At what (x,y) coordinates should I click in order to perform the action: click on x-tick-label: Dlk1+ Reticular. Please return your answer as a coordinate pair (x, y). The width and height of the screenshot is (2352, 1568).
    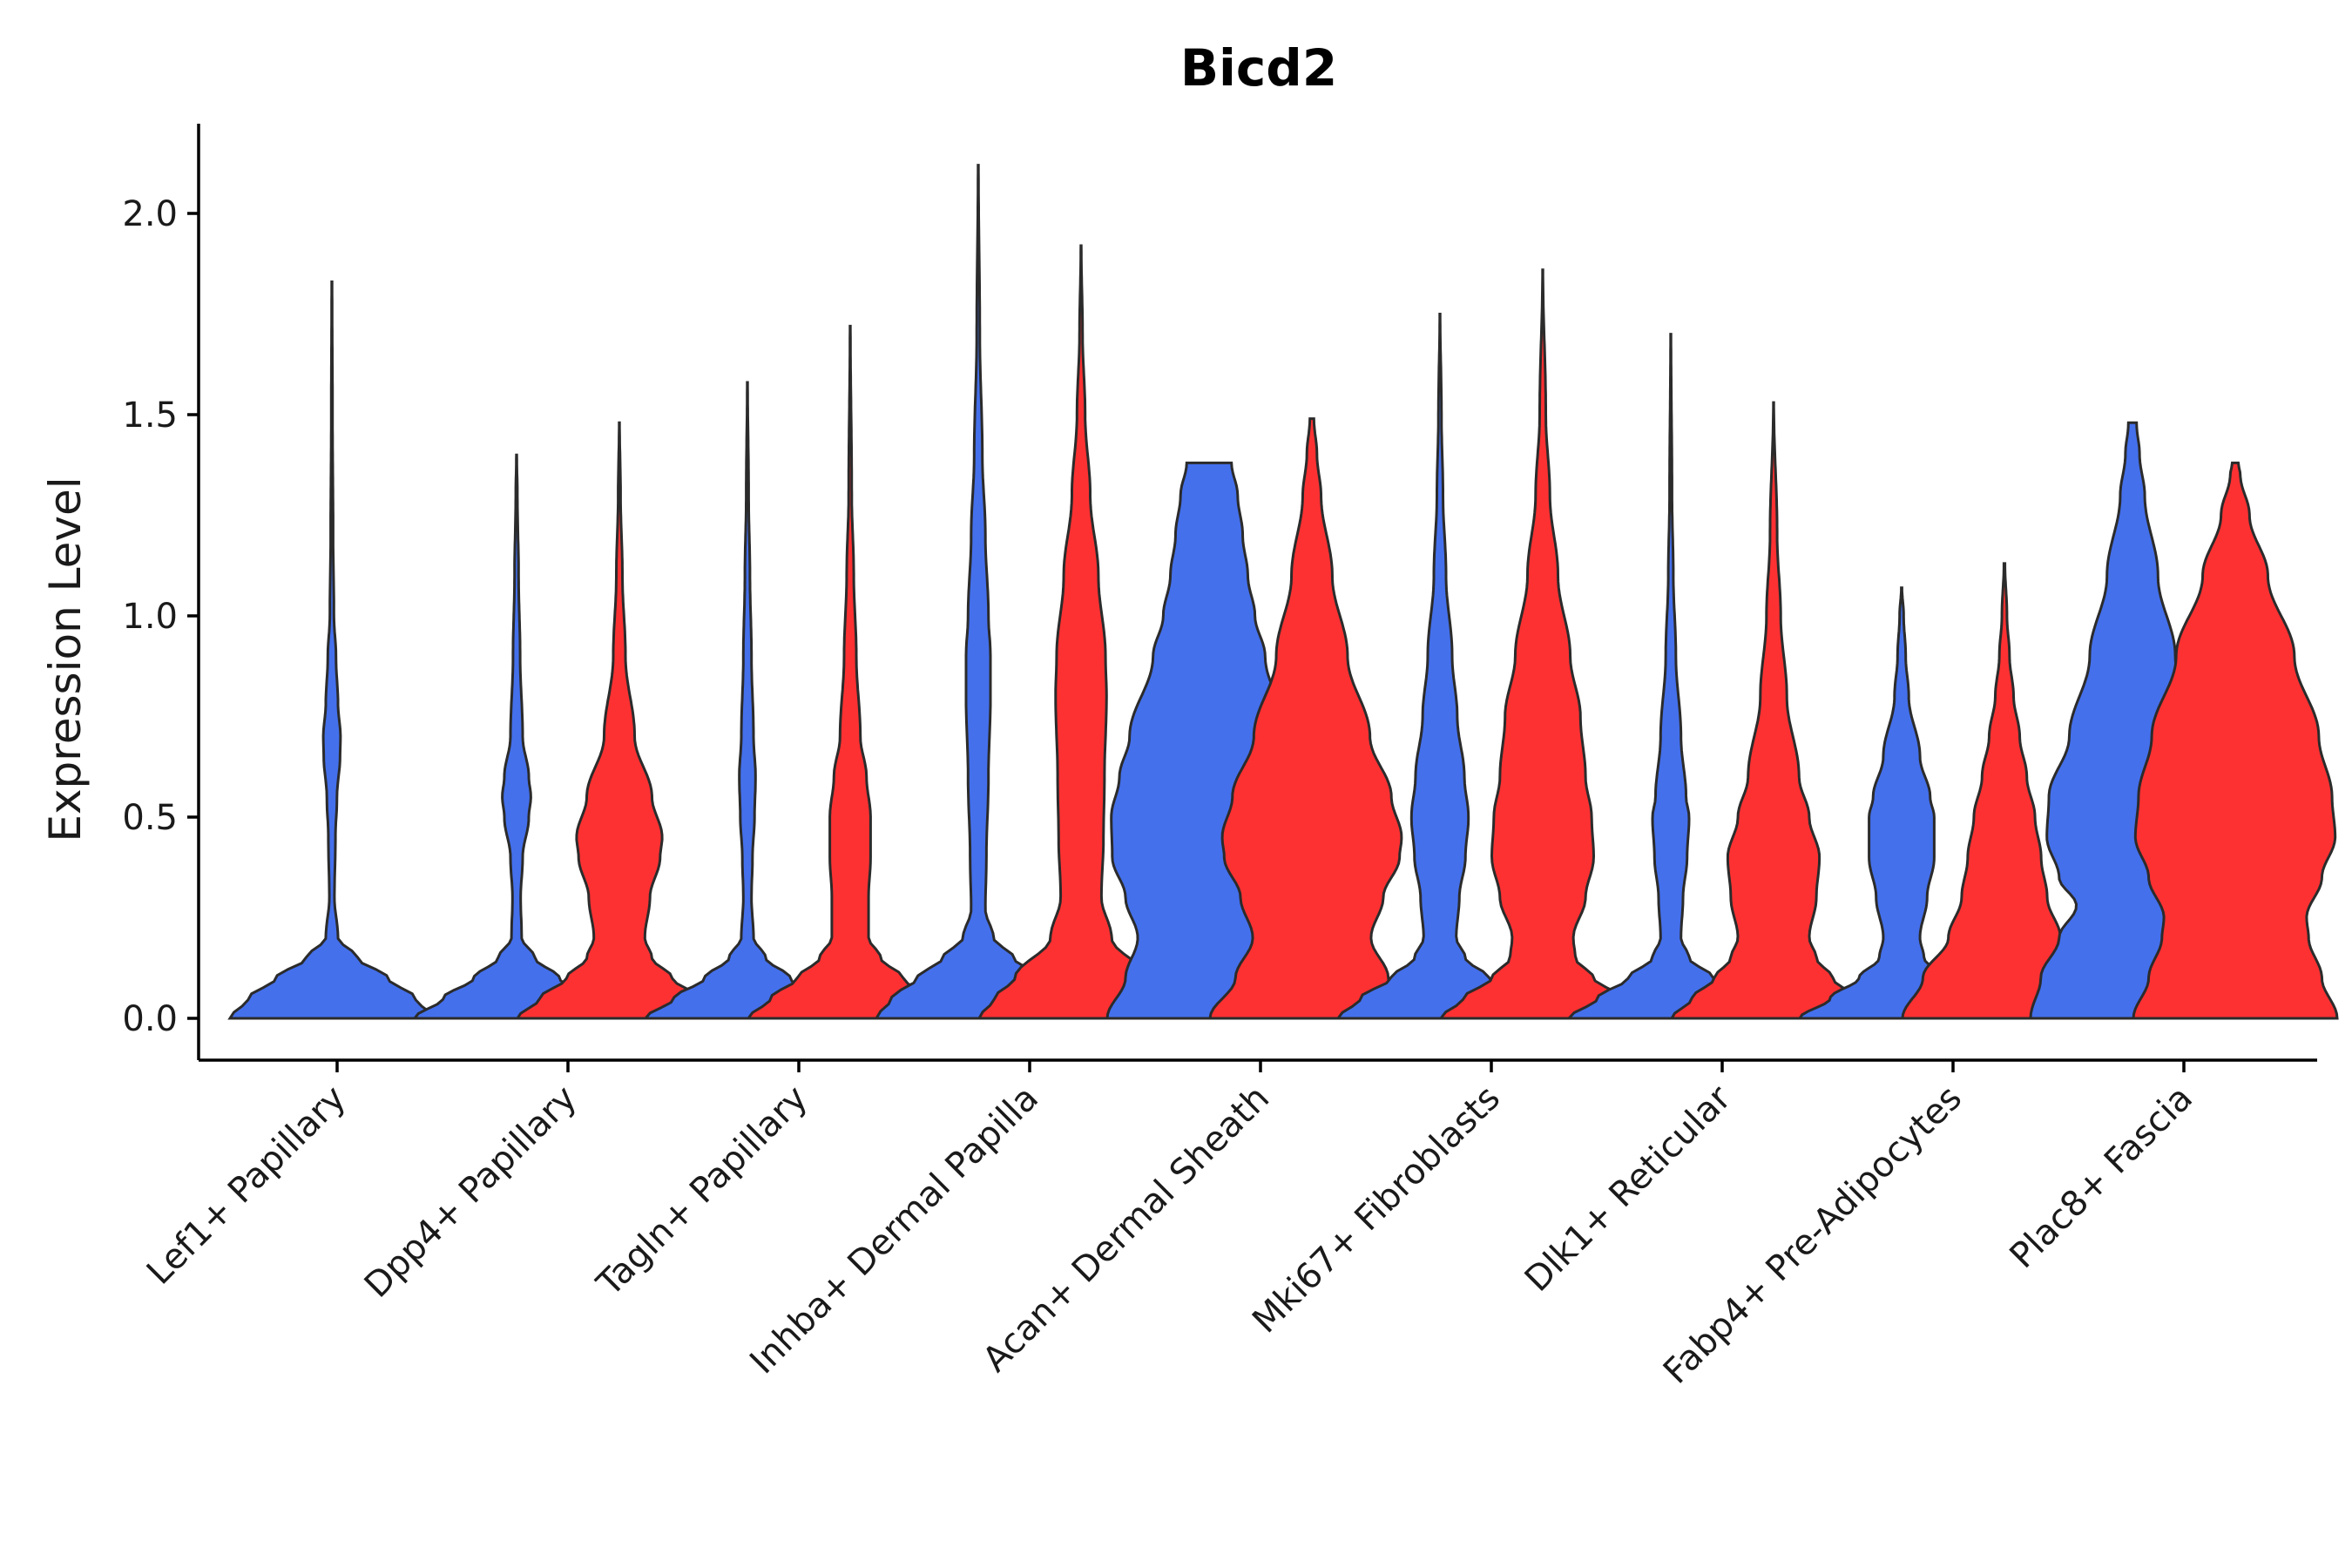
    Looking at the image, I should click on (1628, 1189).